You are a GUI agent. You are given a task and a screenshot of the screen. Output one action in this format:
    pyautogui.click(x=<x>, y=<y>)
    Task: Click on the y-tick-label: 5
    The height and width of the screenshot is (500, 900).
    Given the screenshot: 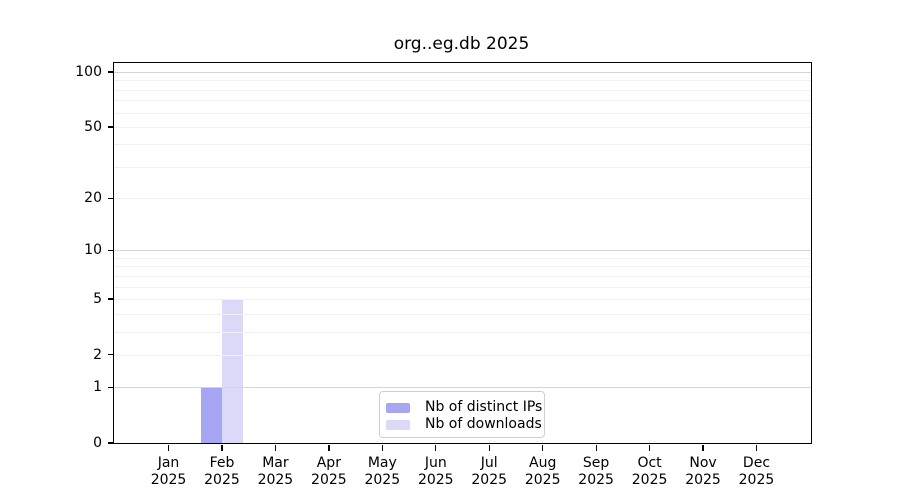 What is the action you would take?
    pyautogui.click(x=97, y=298)
    